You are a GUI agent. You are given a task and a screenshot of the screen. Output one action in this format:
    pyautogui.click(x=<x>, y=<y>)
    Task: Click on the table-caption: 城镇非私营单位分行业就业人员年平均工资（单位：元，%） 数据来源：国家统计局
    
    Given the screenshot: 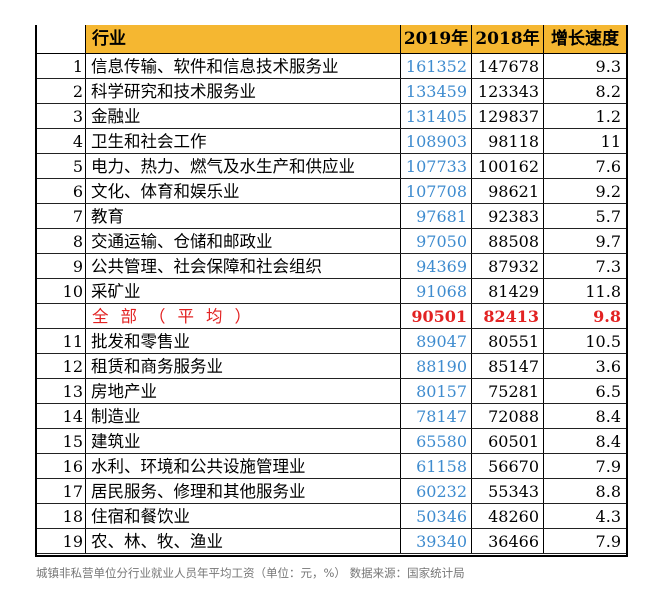 What is the action you would take?
    pyautogui.click(x=250, y=573)
    